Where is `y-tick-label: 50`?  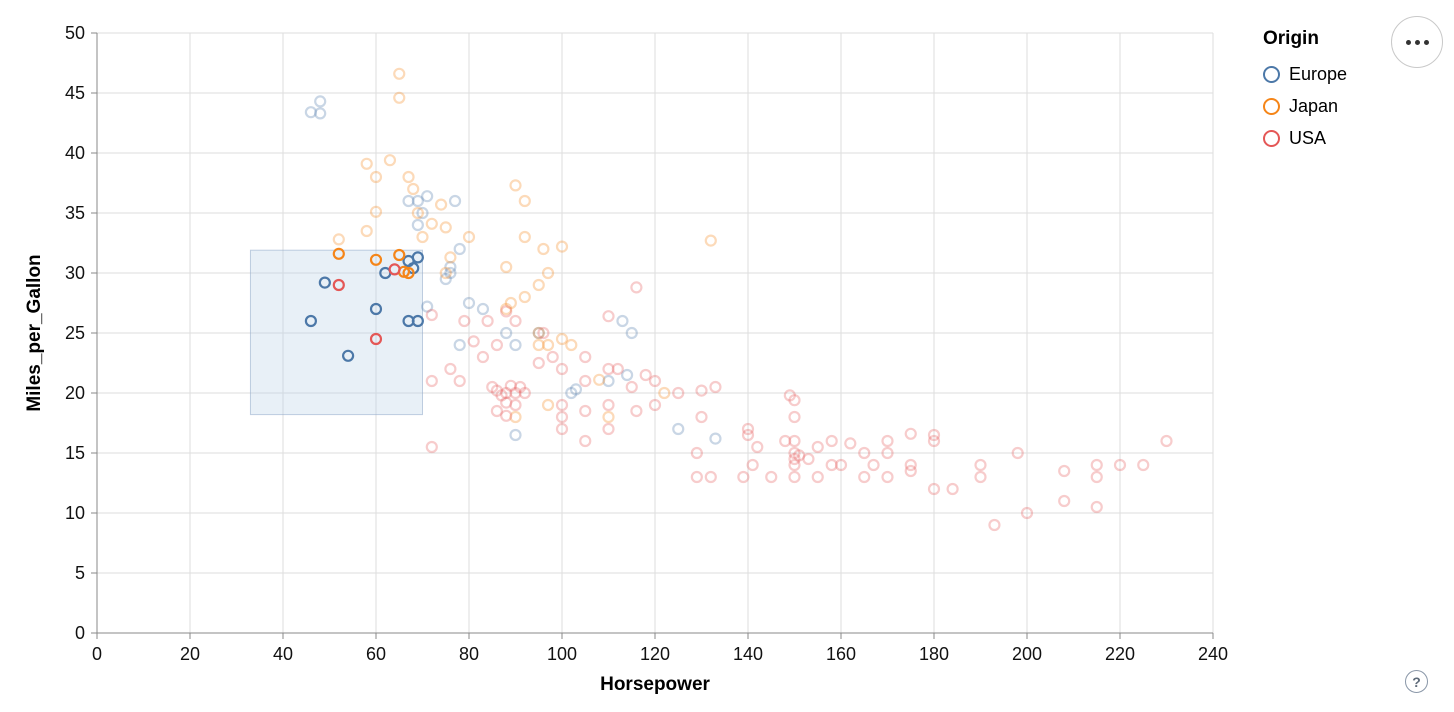 y-tick-label: 50 is located at coordinates (75, 33).